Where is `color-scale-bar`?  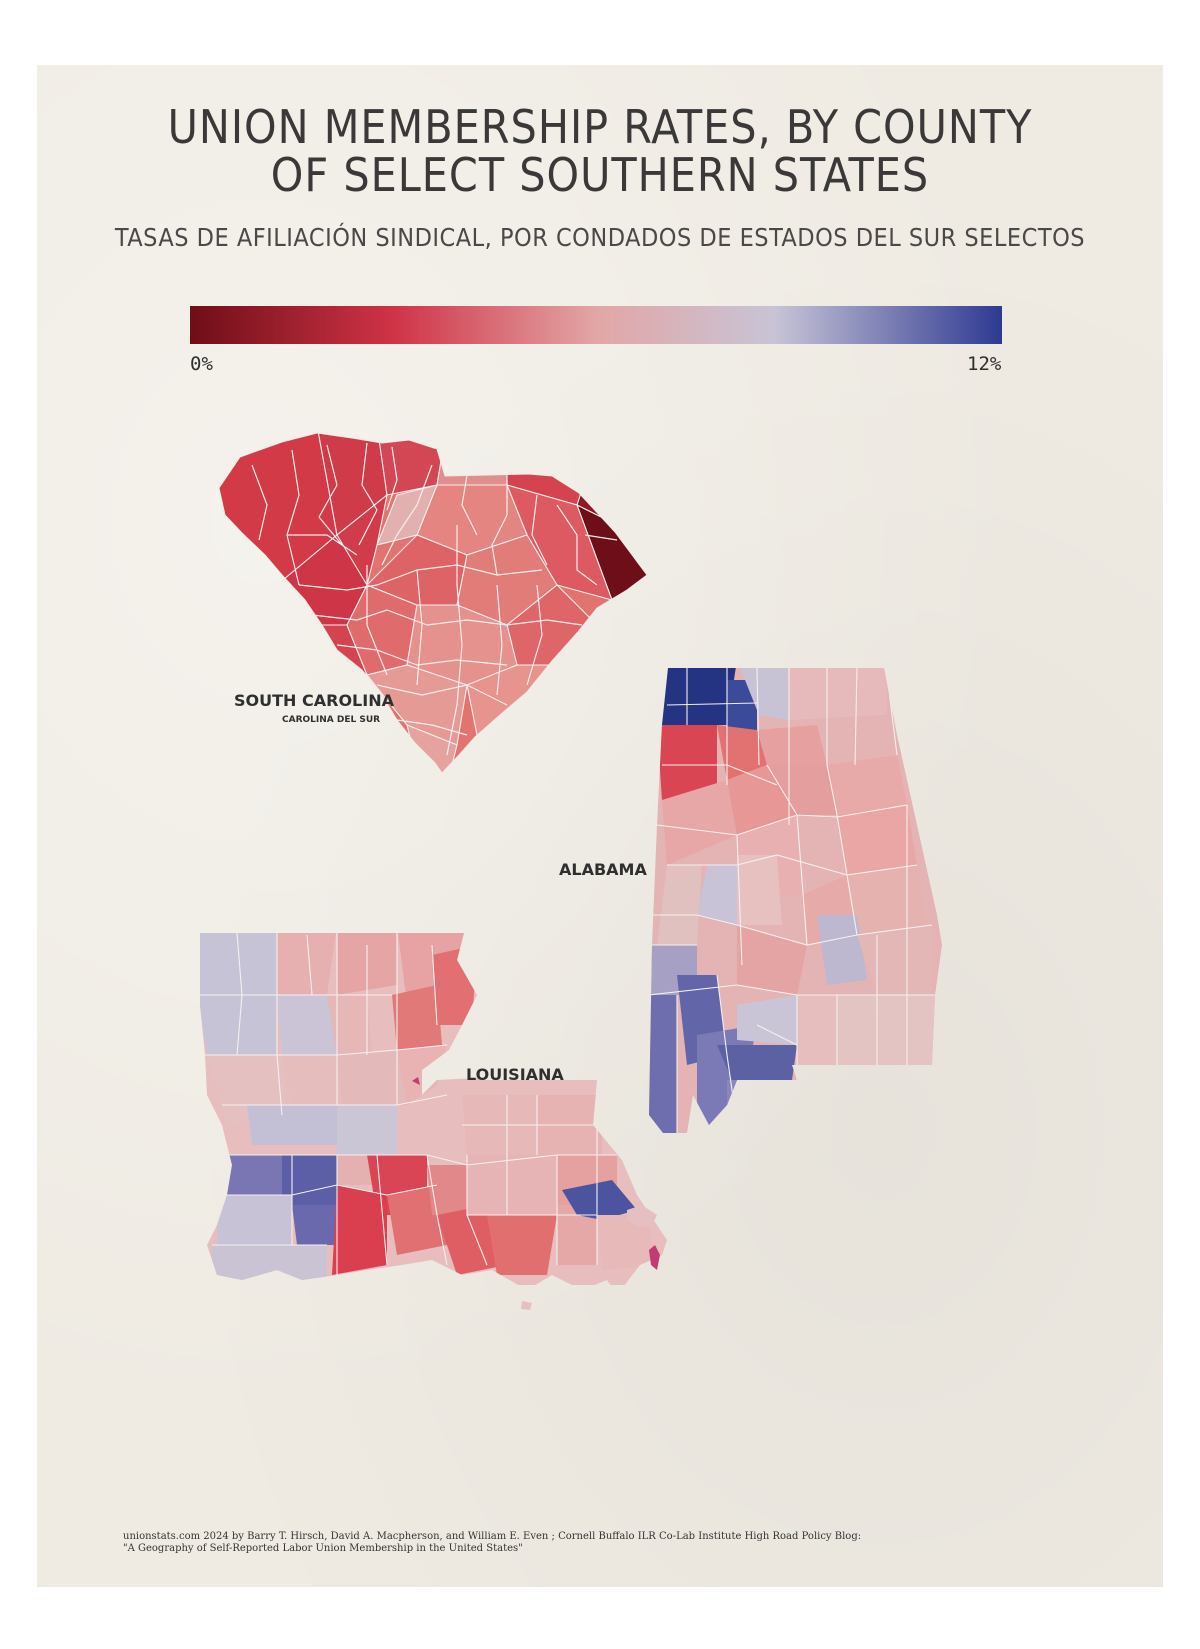 color-scale-bar is located at coordinates (596, 325).